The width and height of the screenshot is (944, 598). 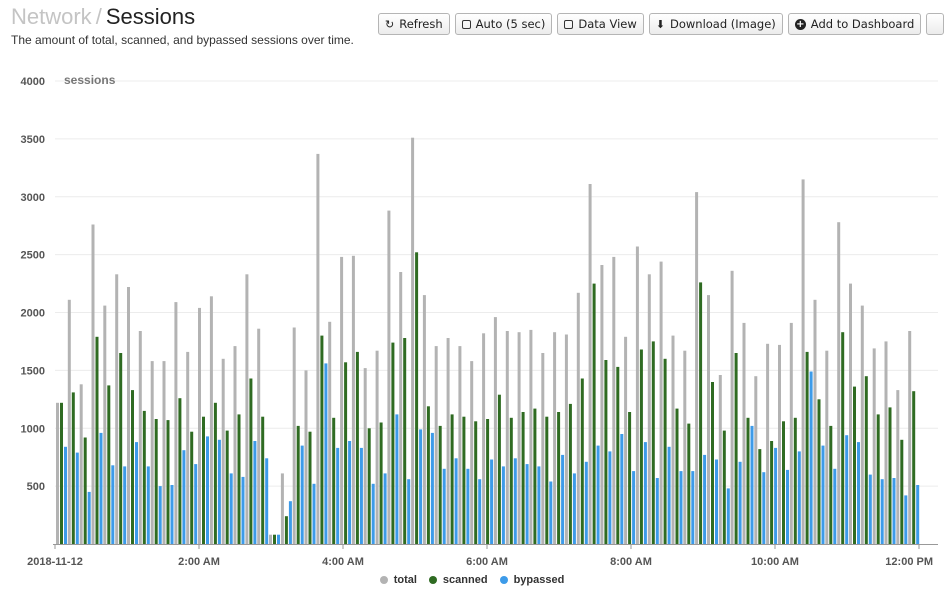 I want to click on x-tick-label: 2018-11-12, so click(x=55, y=562).